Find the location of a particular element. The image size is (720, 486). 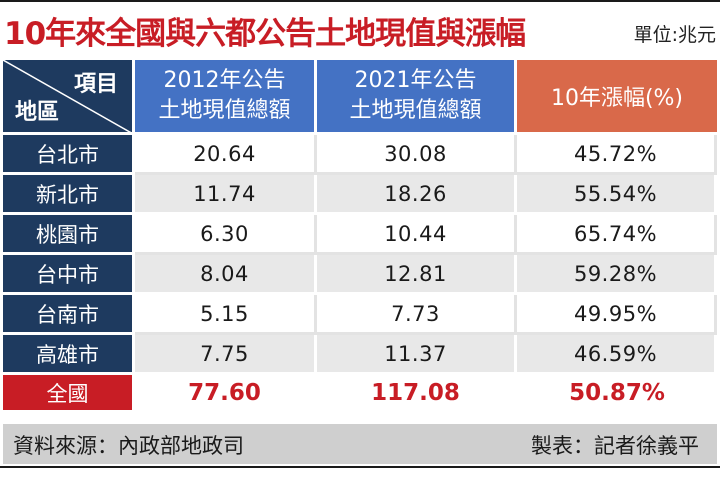

region-cell: 台中市 is located at coordinates (69, 275).